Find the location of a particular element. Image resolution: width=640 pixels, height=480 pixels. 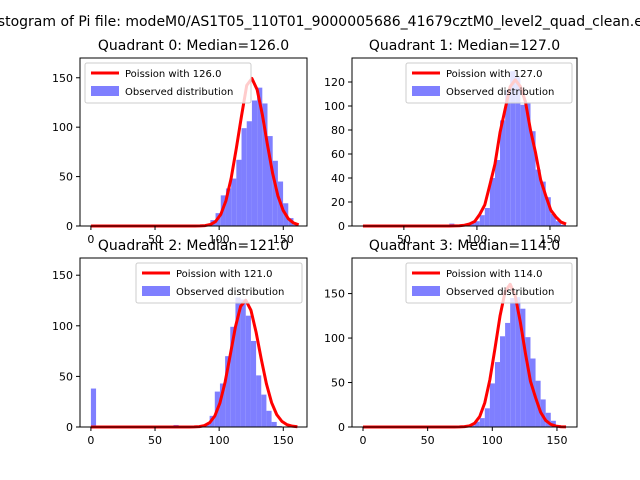

quadrant-title: Quadrant 2: Median=121.0 is located at coordinates (193, 246).